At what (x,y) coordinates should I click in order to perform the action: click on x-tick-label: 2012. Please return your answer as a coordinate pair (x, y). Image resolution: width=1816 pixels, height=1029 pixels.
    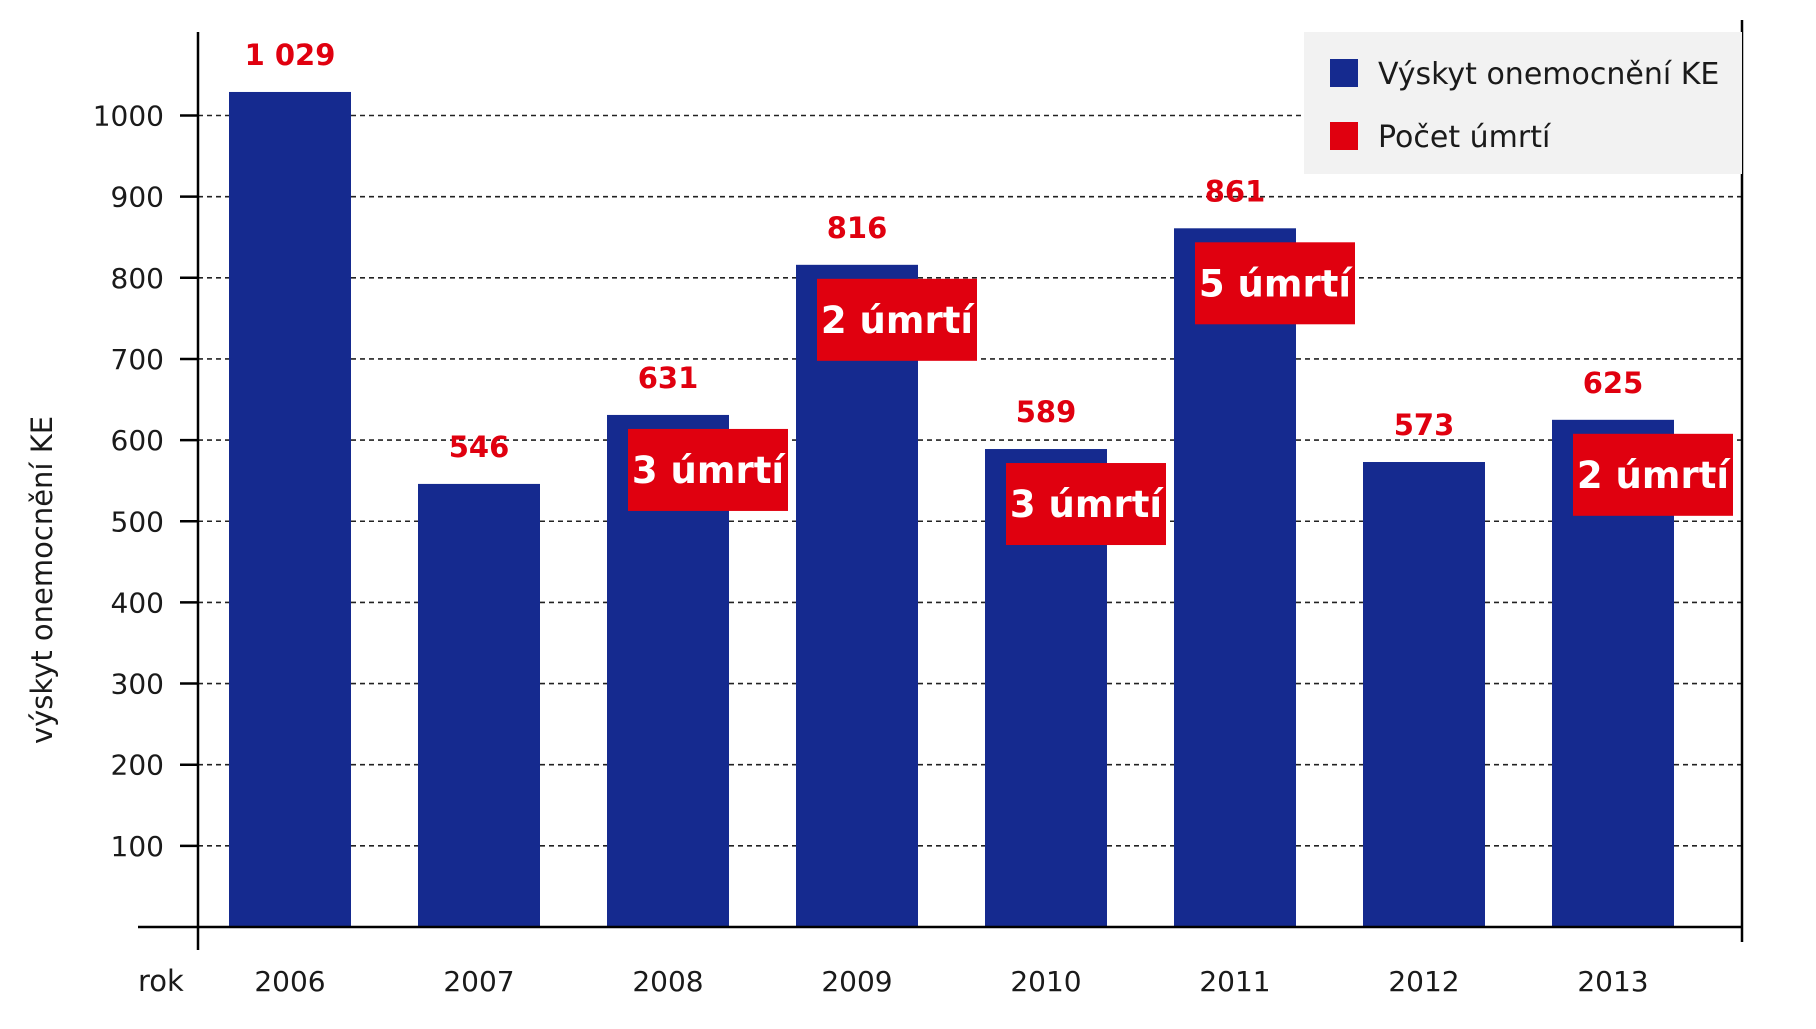
    Looking at the image, I should click on (1423, 981).